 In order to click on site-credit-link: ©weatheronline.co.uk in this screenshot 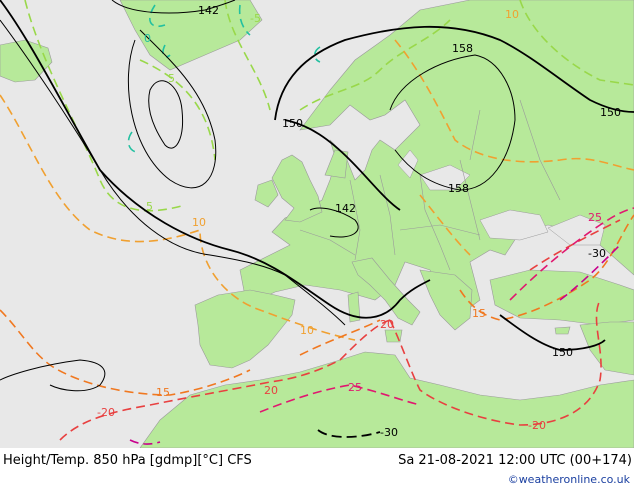, I will do `click(568, 479)`.